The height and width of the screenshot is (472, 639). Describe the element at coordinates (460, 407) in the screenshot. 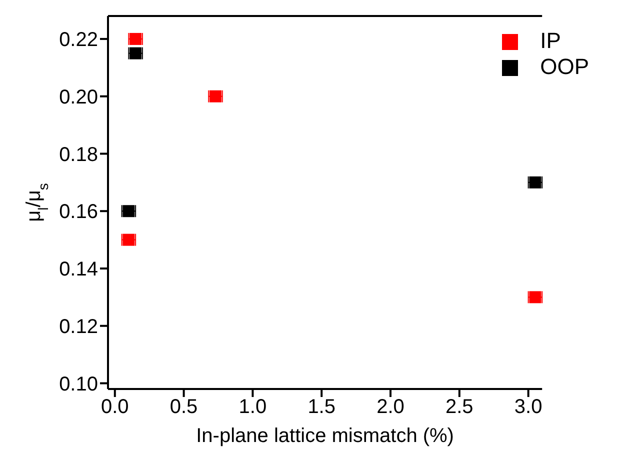

I see `x-tick-label: 2.5` at that location.